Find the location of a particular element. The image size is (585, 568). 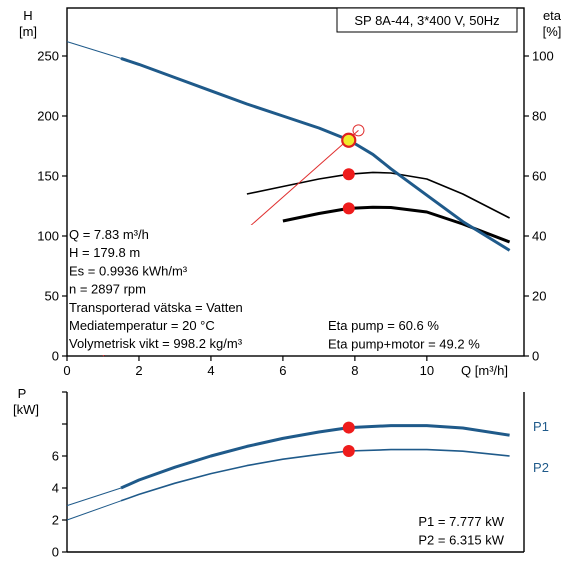

info-line: Mediatemperatur = 20 °C is located at coordinates (142, 325).